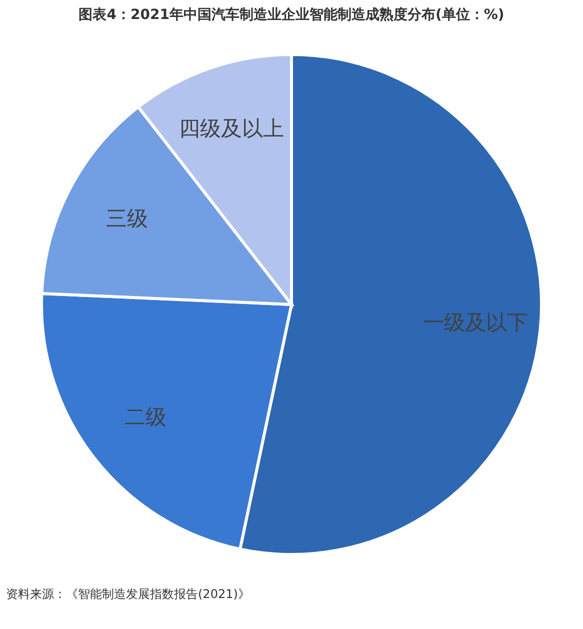  Describe the element at coordinates (231, 128) in the screenshot. I see `slice-label: 四级及以上` at that location.